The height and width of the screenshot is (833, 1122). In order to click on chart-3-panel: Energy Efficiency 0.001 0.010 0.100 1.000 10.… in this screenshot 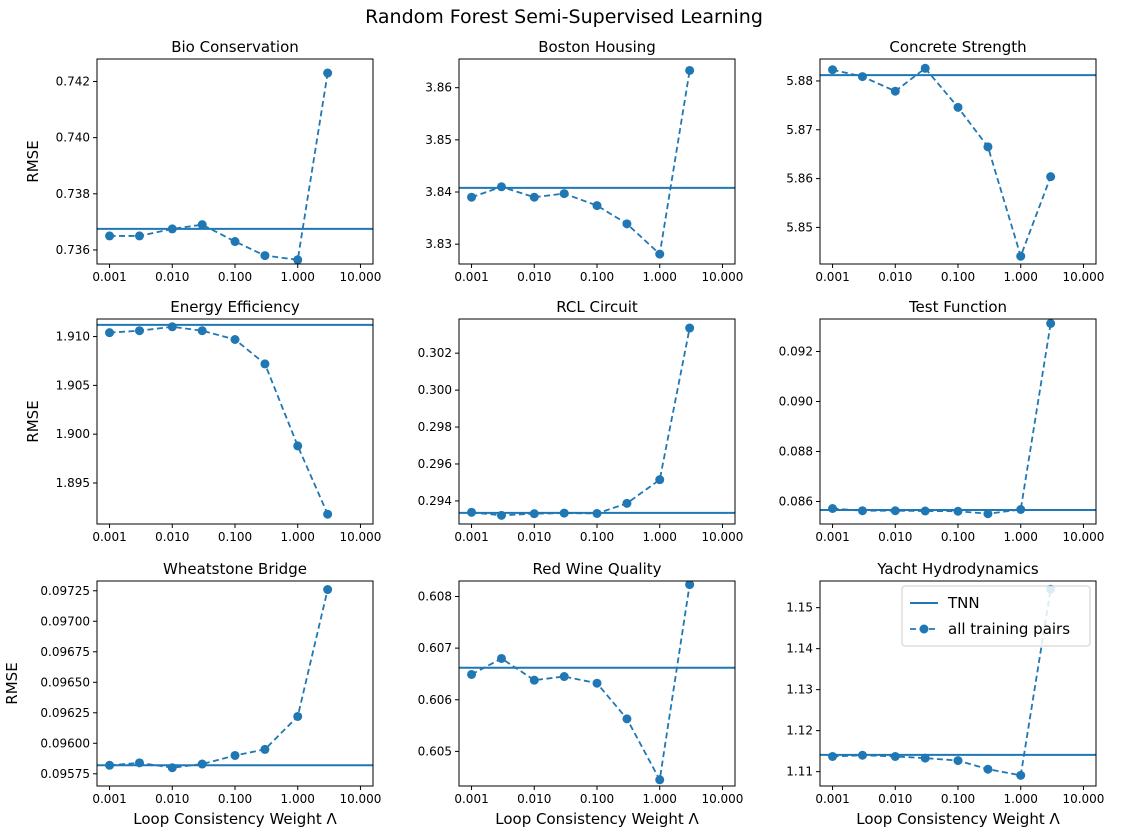, I will do `click(202, 421)`.